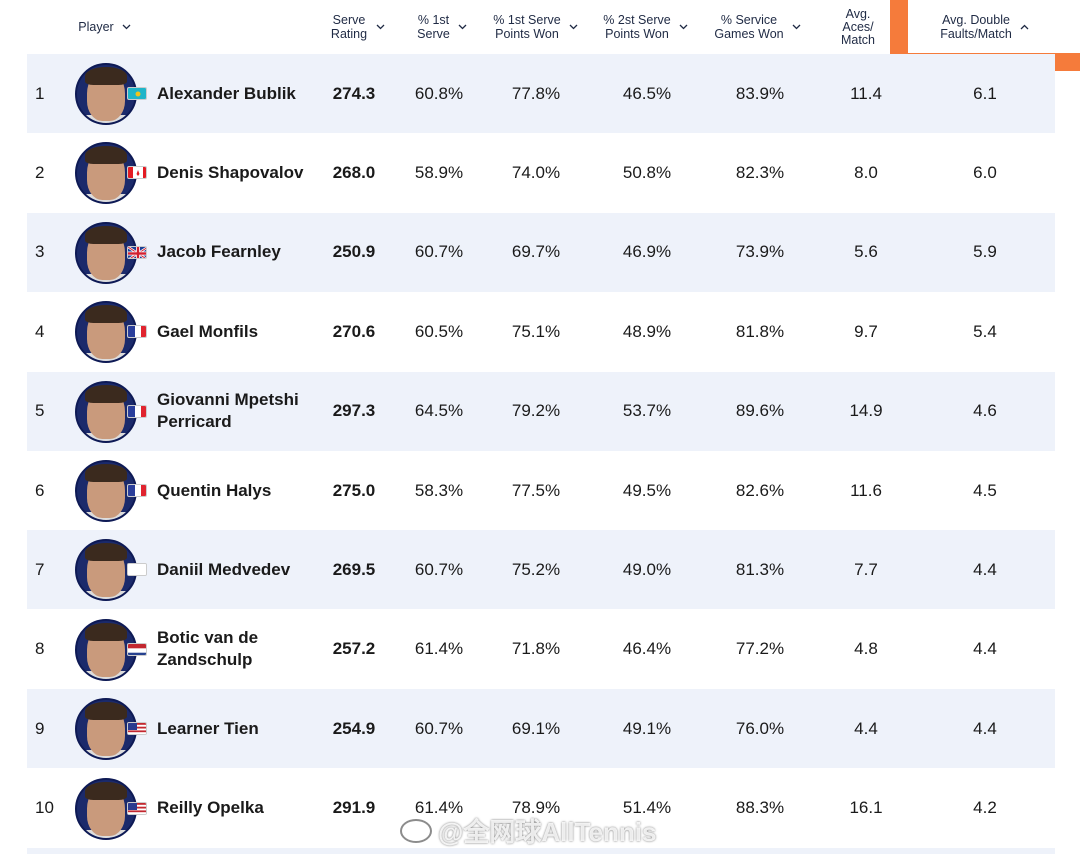 Image resolution: width=1080 pixels, height=854 pixels. What do you see at coordinates (536, 728) in the screenshot?
I see `first-serve-won-cell: 69.1%` at bounding box center [536, 728].